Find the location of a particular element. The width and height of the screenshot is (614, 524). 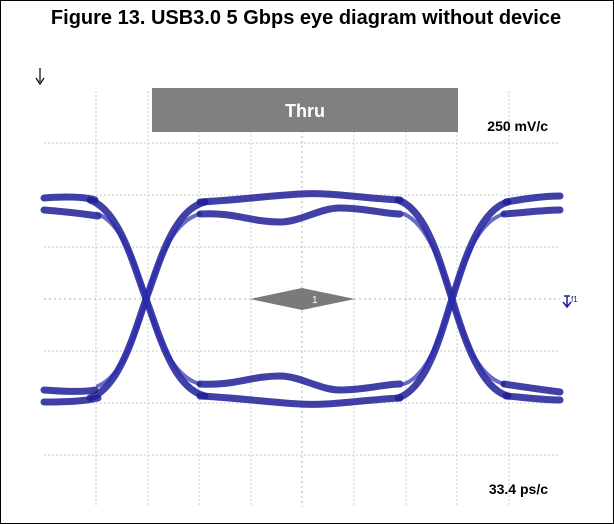

eye-mask is located at coordinates (302, 299).